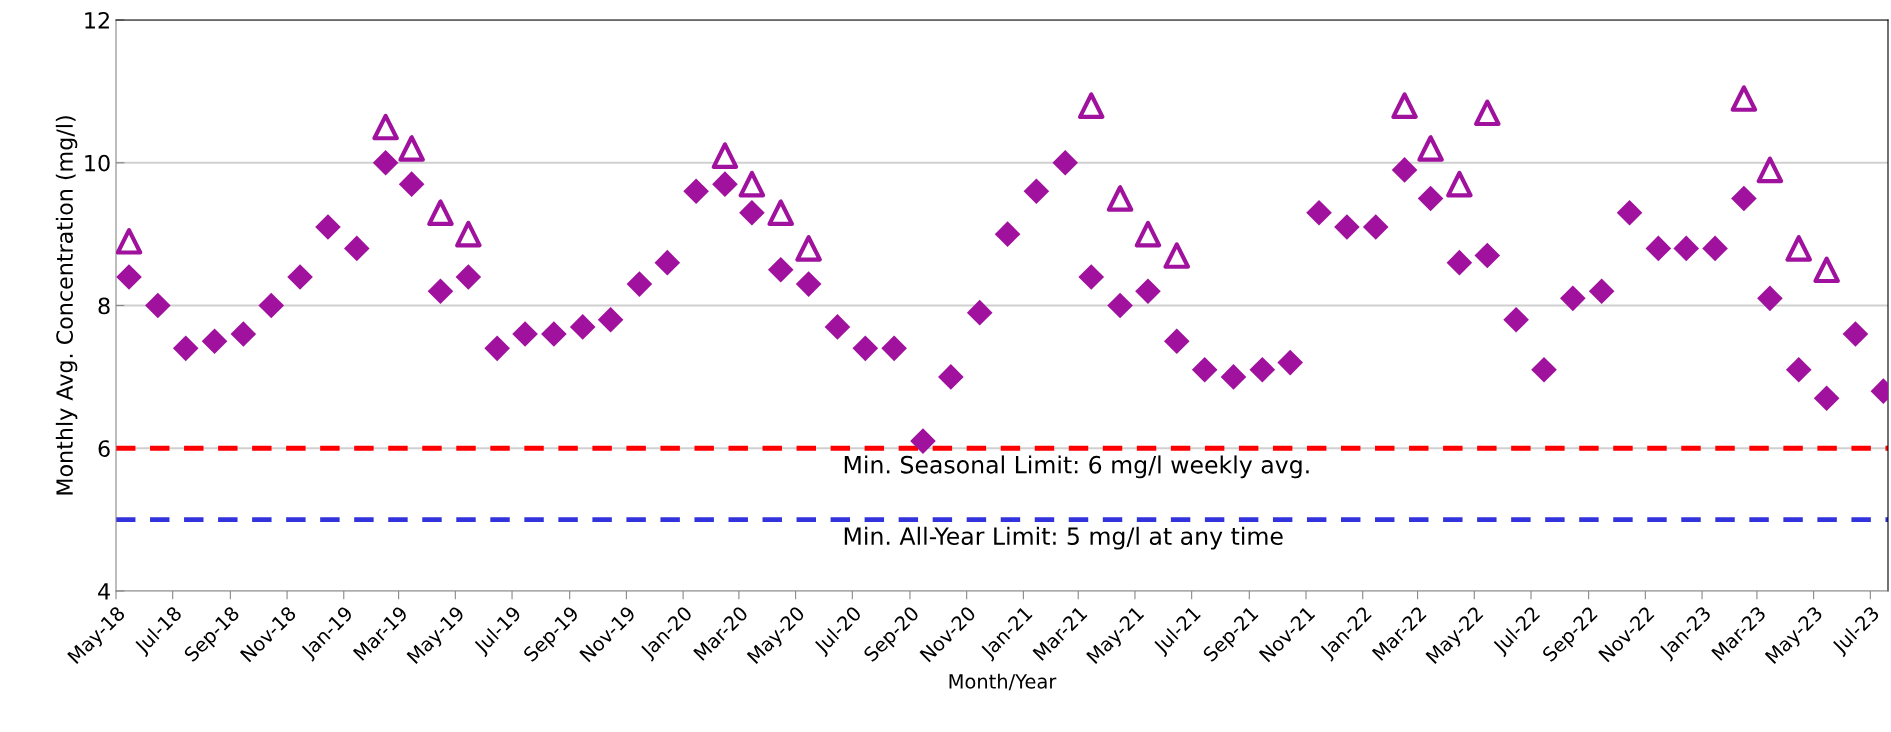  What do you see at coordinates (66, 305) in the screenshot?
I see `y-axis-title: Monthly Avg. Concentration (mg/l)` at bounding box center [66, 305].